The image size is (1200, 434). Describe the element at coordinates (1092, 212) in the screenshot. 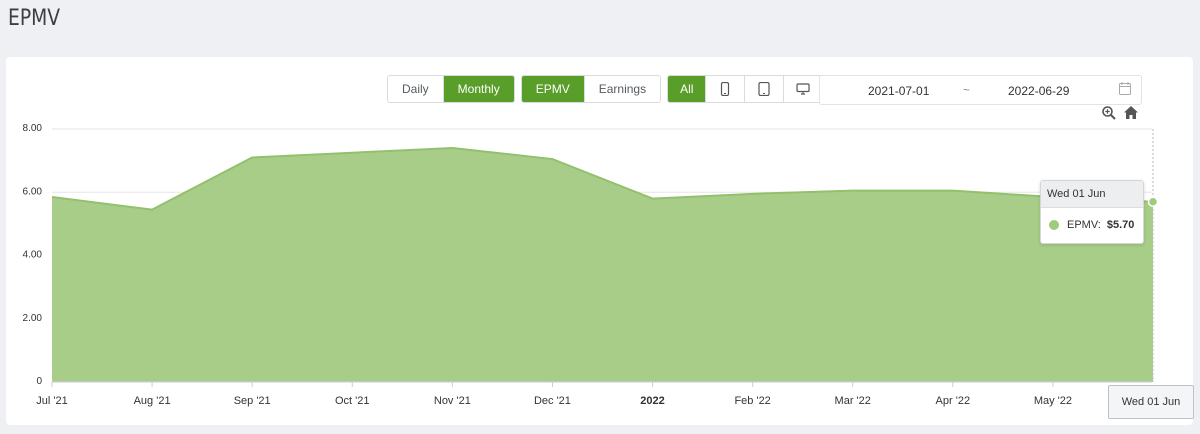

I see `chart-tooltip: Wed 01 Jun EPMV: $5.70` at that location.